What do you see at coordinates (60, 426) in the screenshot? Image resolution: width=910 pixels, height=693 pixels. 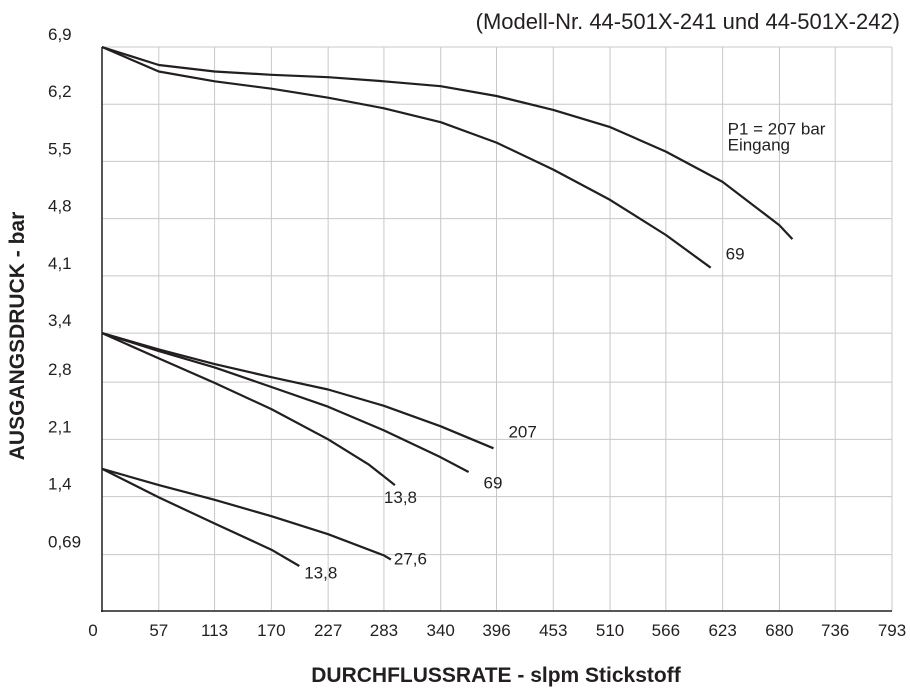 I see `y-tick-label: 2,1` at bounding box center [60, 426].